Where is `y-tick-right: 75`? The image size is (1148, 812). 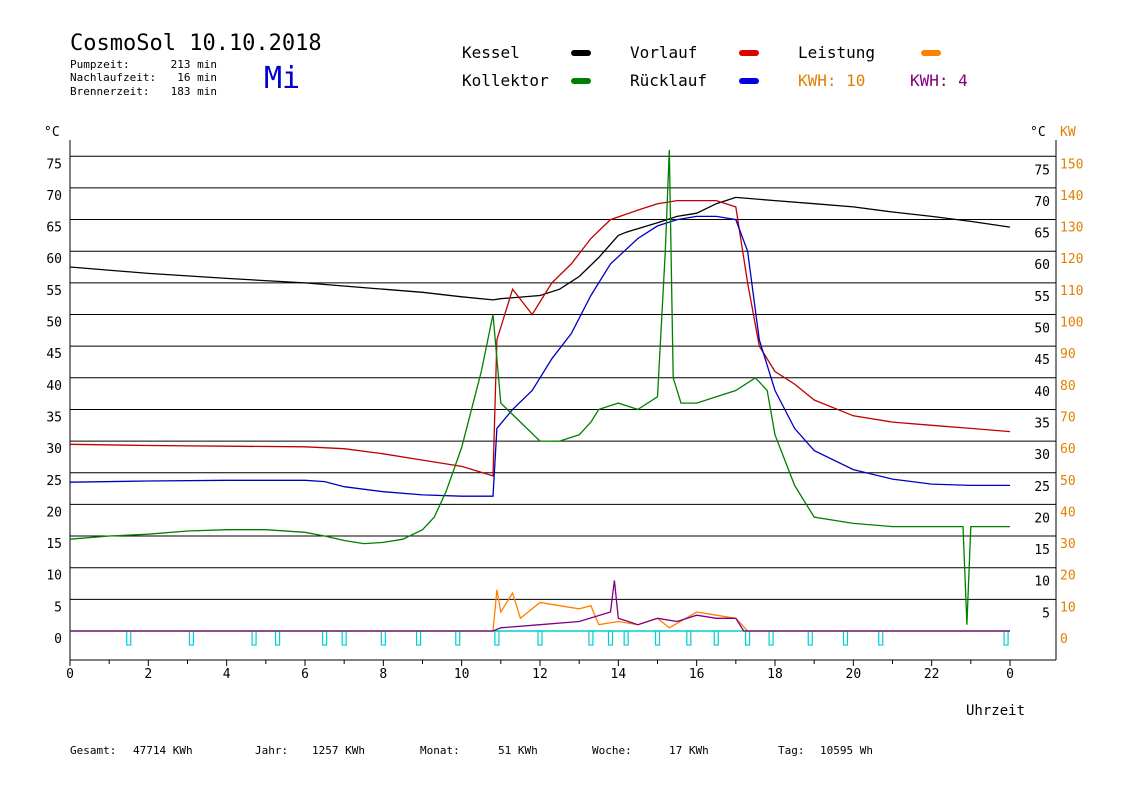
y-tick-right: 75 is located at coordinates (1042, 170).